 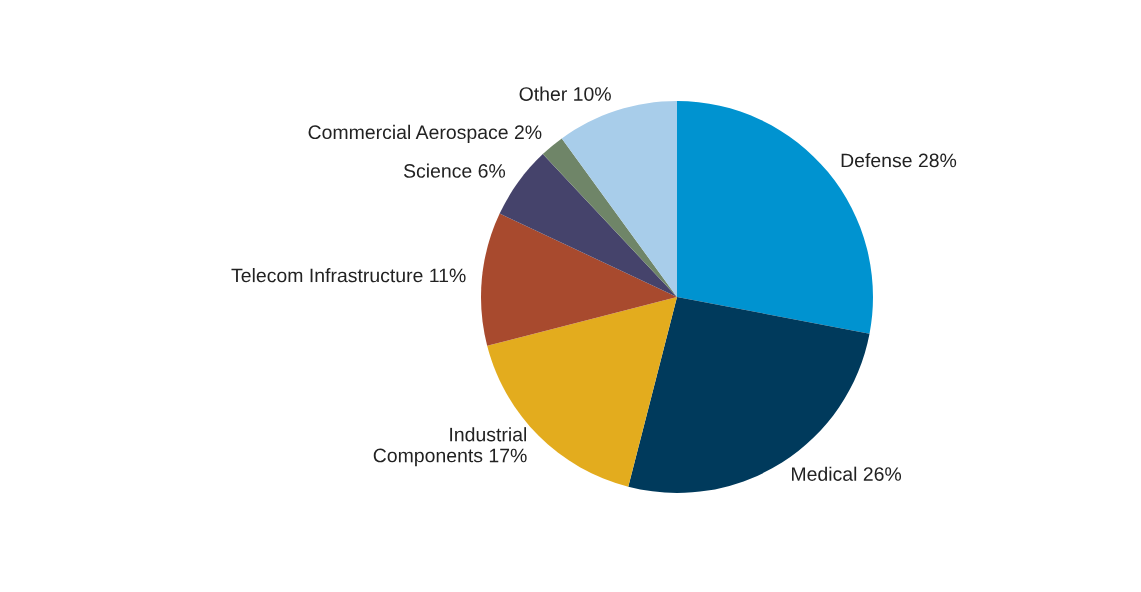 What do you see at coordinates (454, 170) in the screenshot?
I see `slice-label: Science 6%` at bounding box center [454, 170].